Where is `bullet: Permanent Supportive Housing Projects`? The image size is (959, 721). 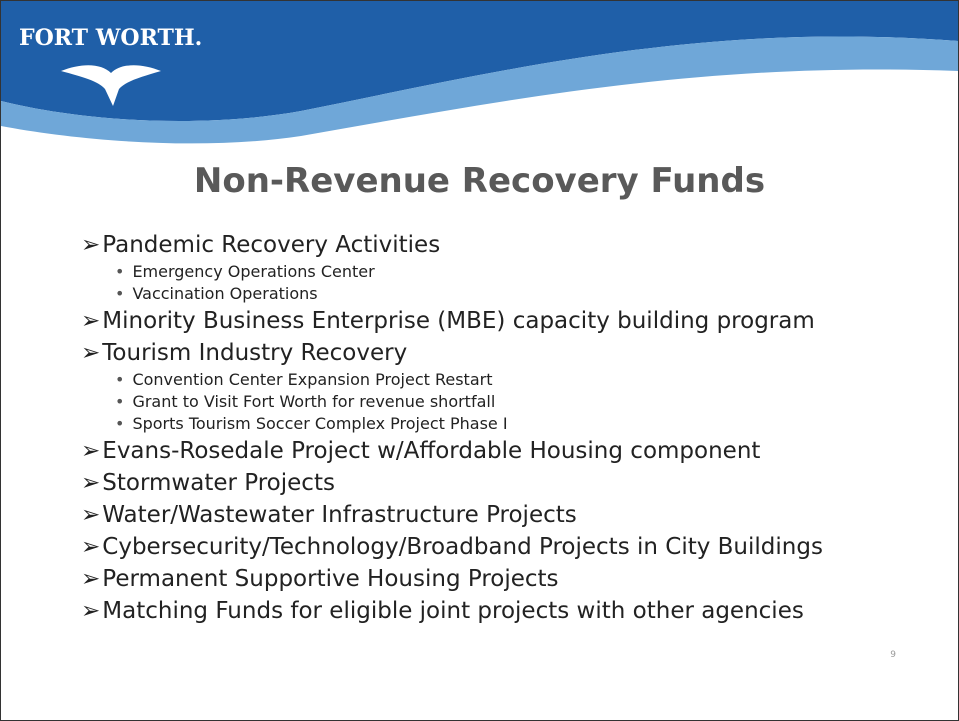
bullet: Permanent Supportive Housing Projects is located at coordinates (452, 579).